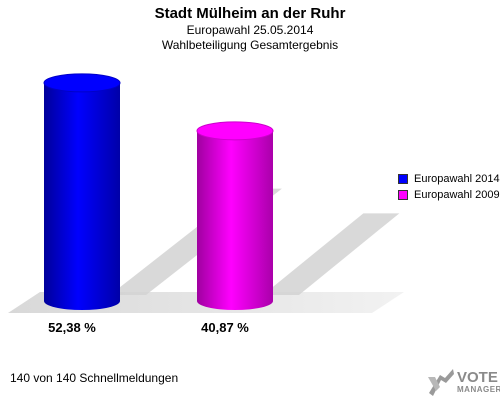 This screenshot has height=400, width=500. What do you see at coordinates (477, 377) in the screenshot?
I see `logo-text-vote: VOTE` at bounding box center [477, 377].